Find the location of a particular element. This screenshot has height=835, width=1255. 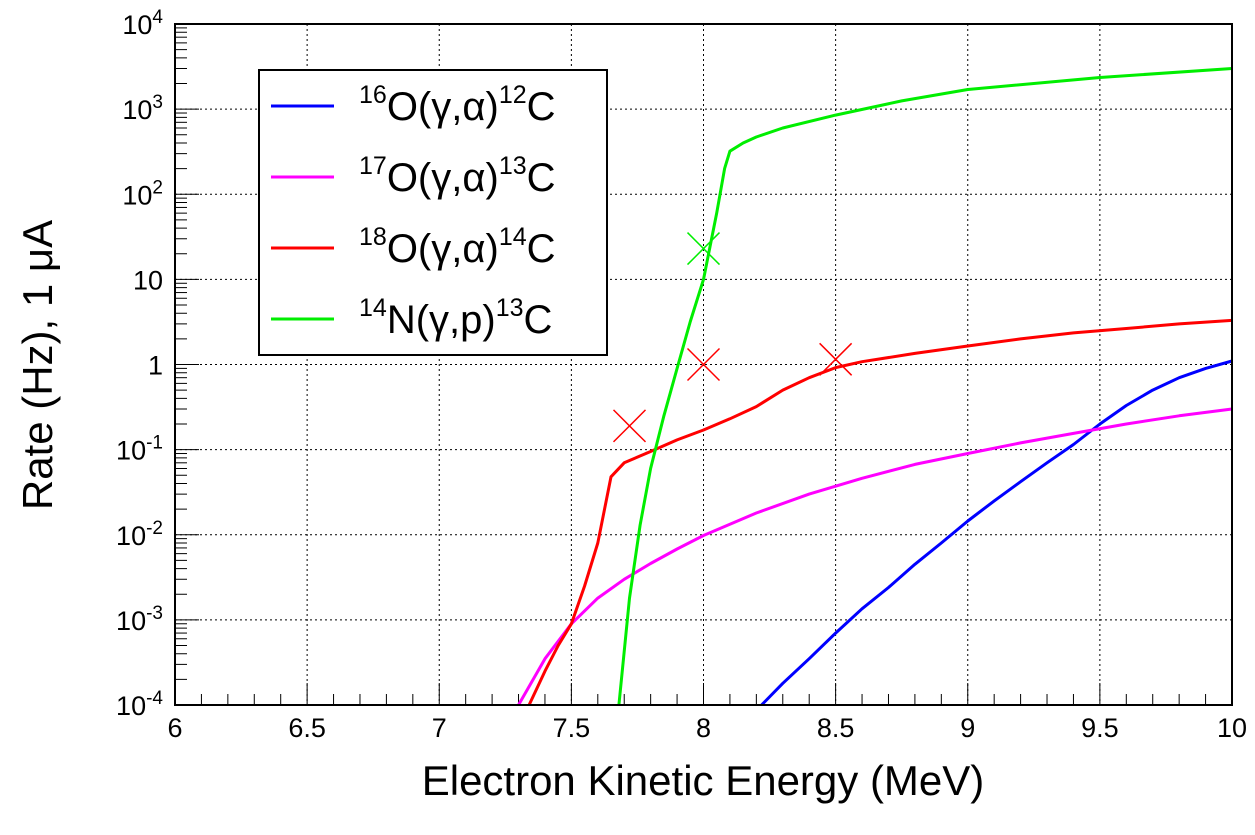

x-axis-title: Electron Kinetic Energy (MeV) is located at coordinates (703, 780).